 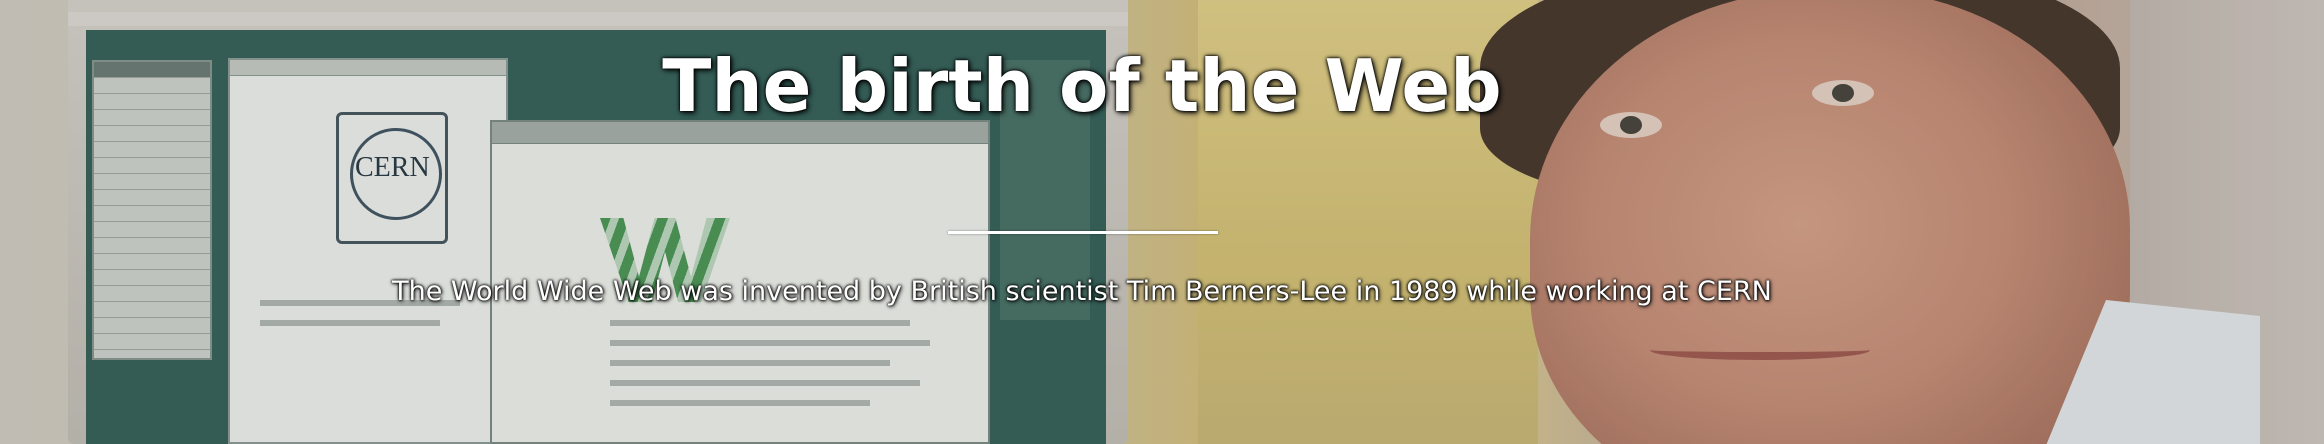 What do you see at coordinates (368, 251) in the screenshot?
I see `screen-document-window` at bounding box center [368, 251].